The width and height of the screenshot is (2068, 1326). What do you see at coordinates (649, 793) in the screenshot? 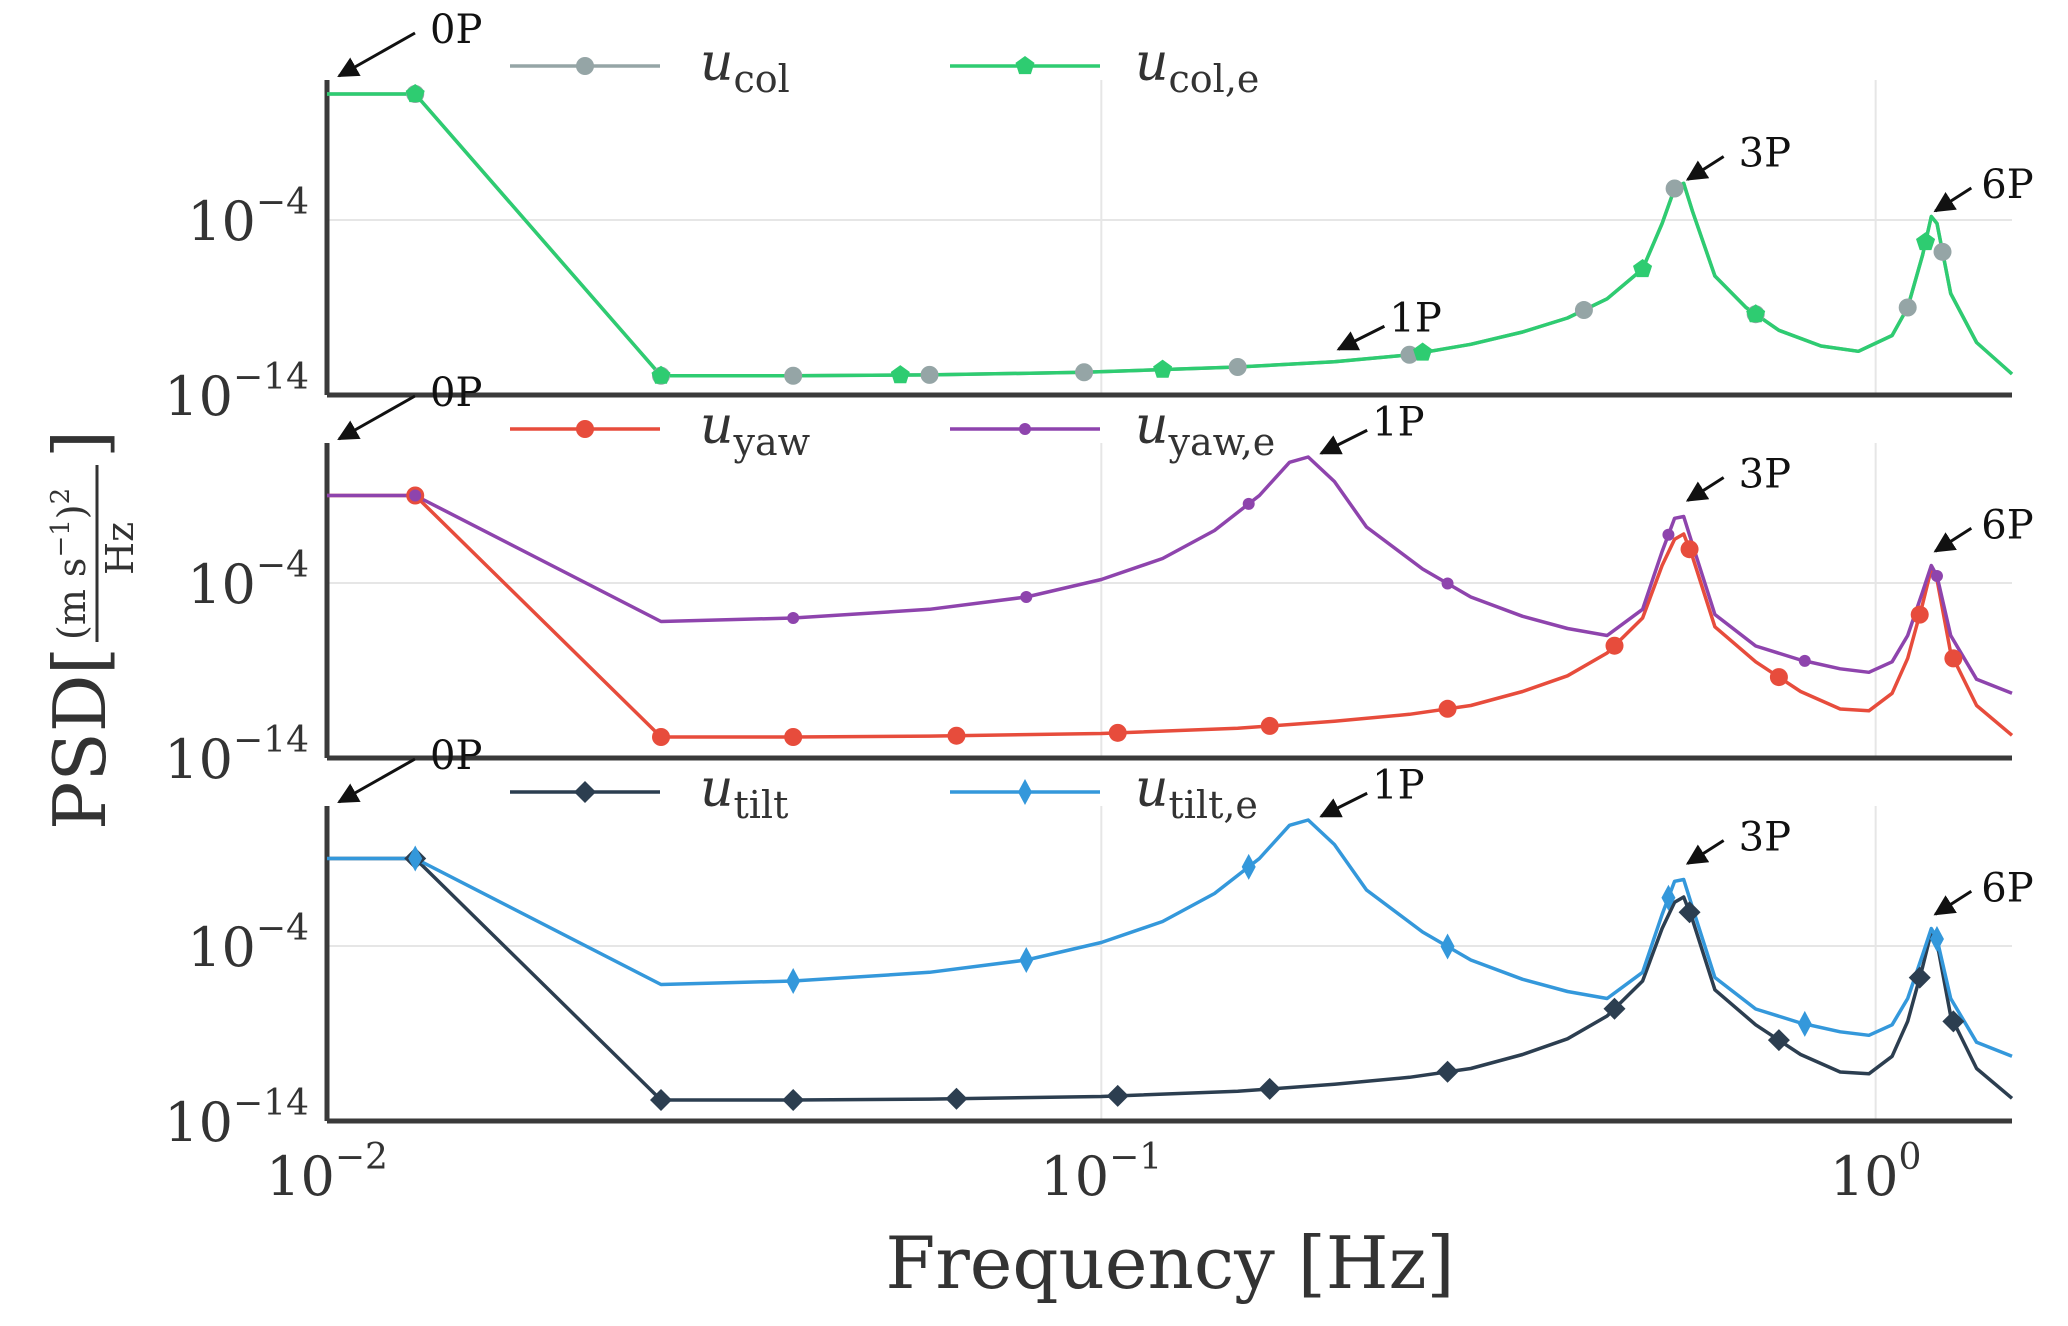
I see `legend-entry-u_tilt: utilt` at bounding box center [649, 793].